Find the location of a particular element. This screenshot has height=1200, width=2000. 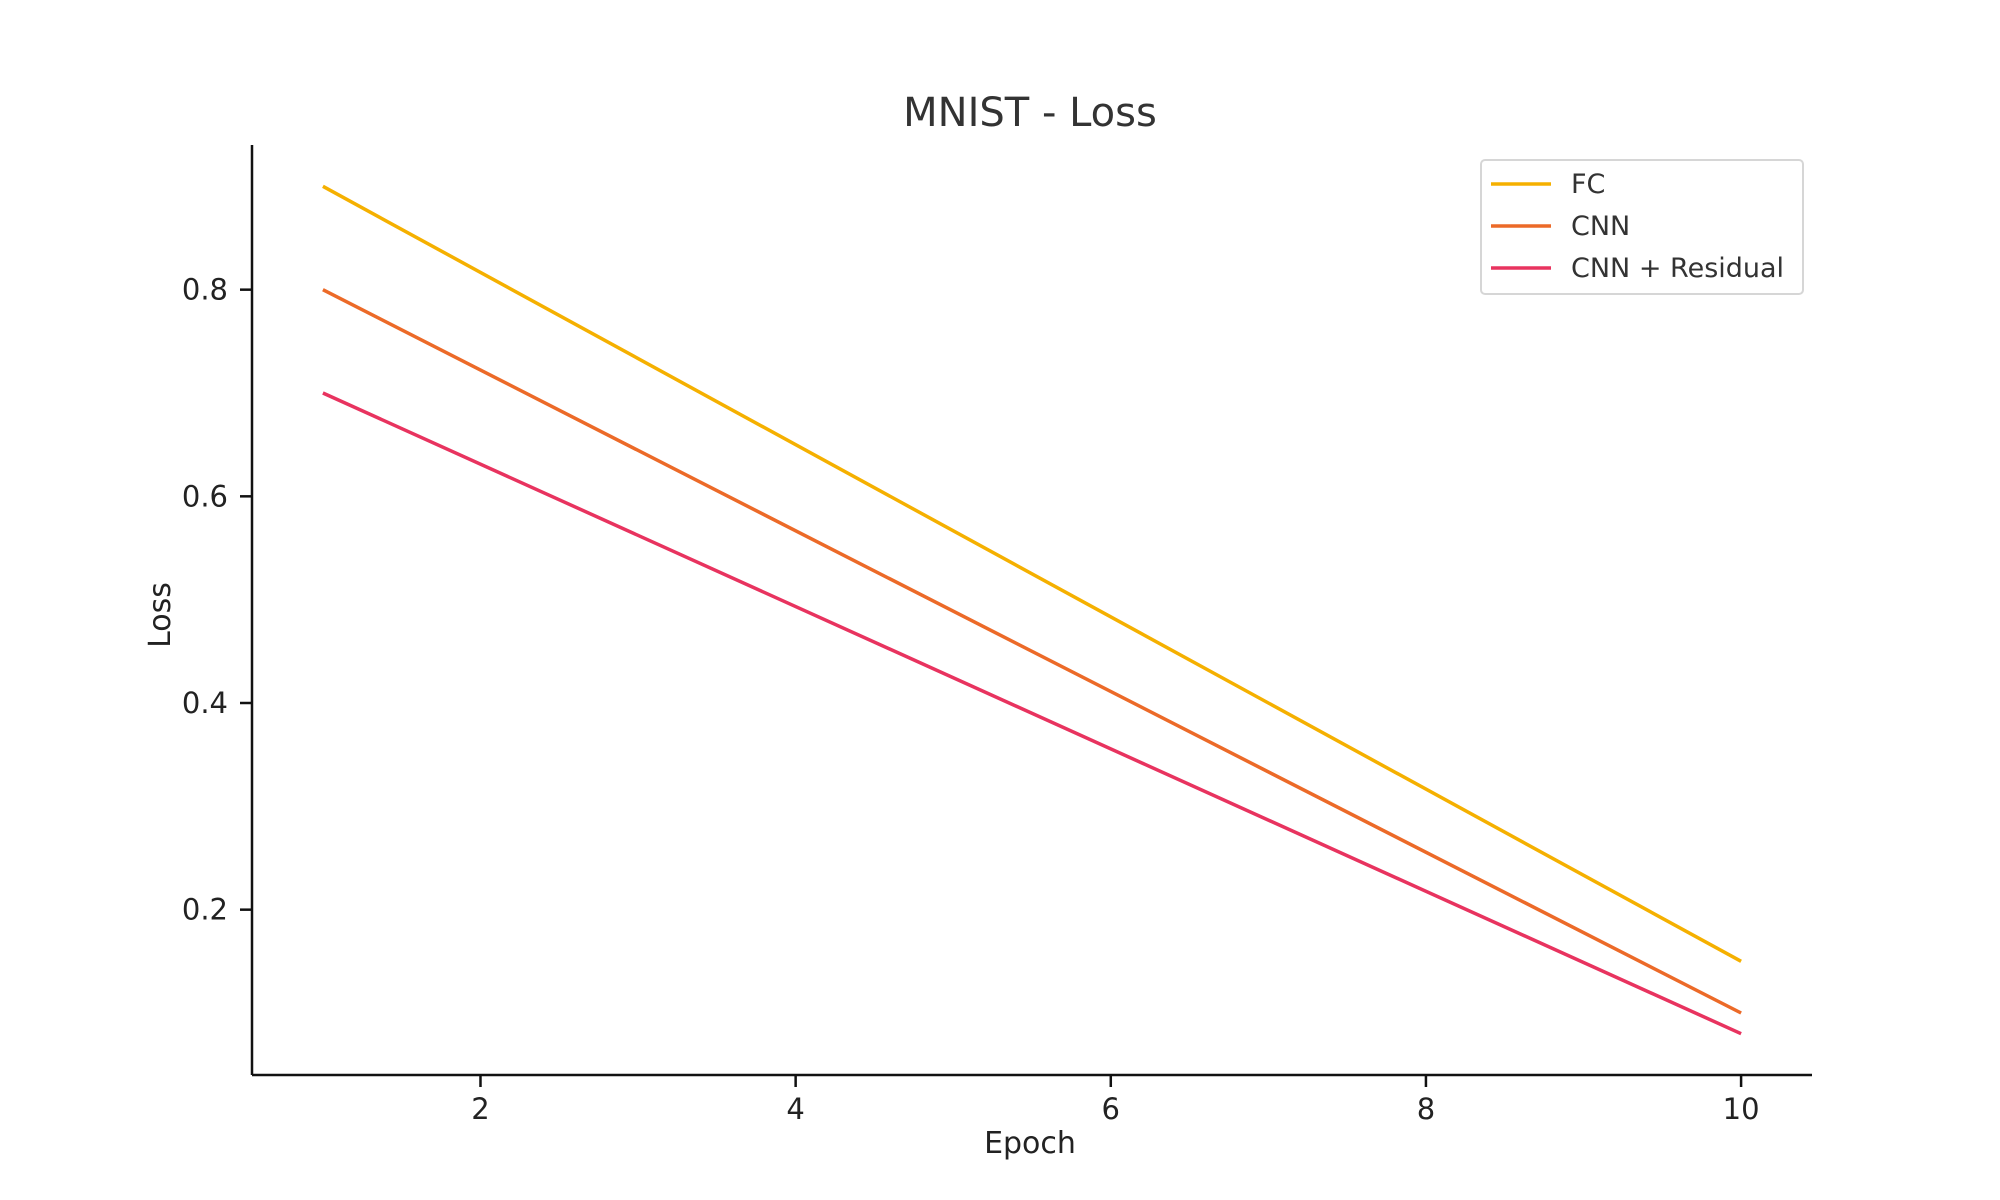

x-tick-label: 2 is located at coordinates (480, 1109).